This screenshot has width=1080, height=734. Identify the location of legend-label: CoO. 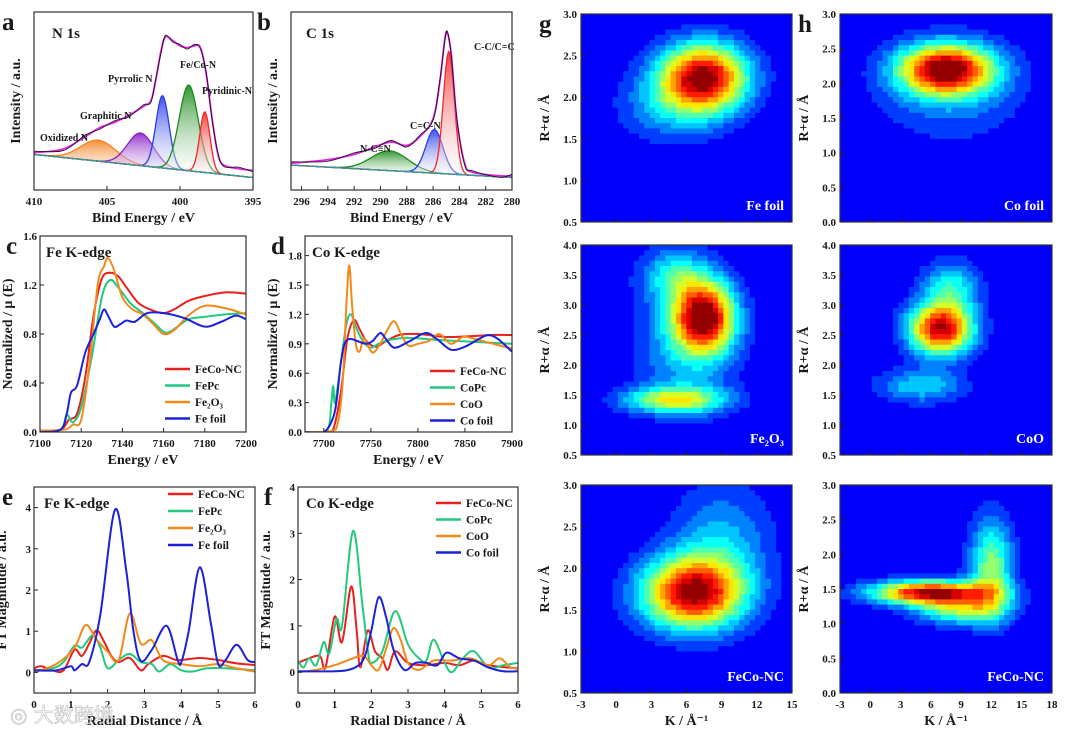
(471, 405).